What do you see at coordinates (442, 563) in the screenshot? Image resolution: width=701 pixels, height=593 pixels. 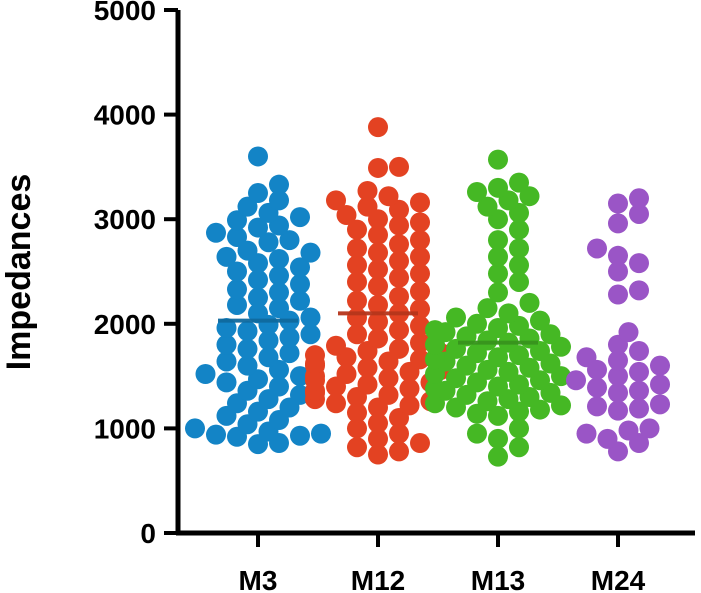 I see `x-ticks: M3 M12 M13 M24` at bounding box center [442, 563].